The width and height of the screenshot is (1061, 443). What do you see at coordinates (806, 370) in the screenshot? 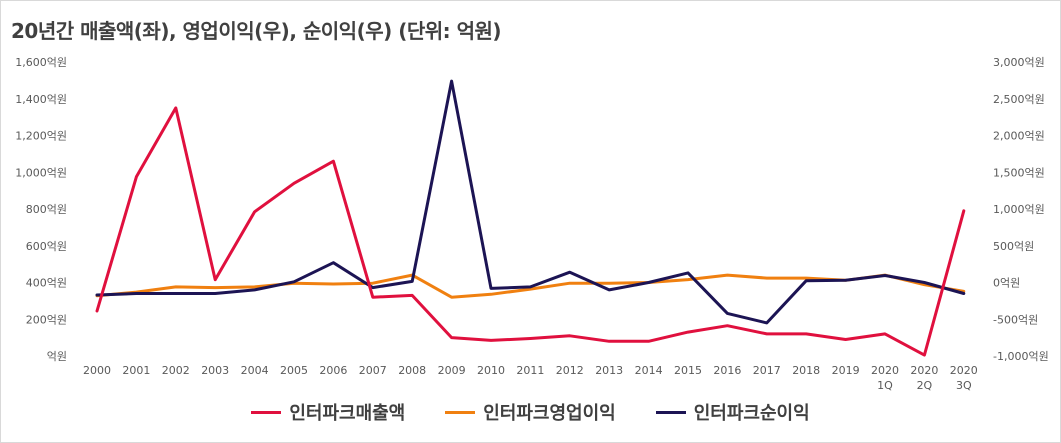
I see `x-axis-tick-label: 2018` at bounding box center [806, 370].